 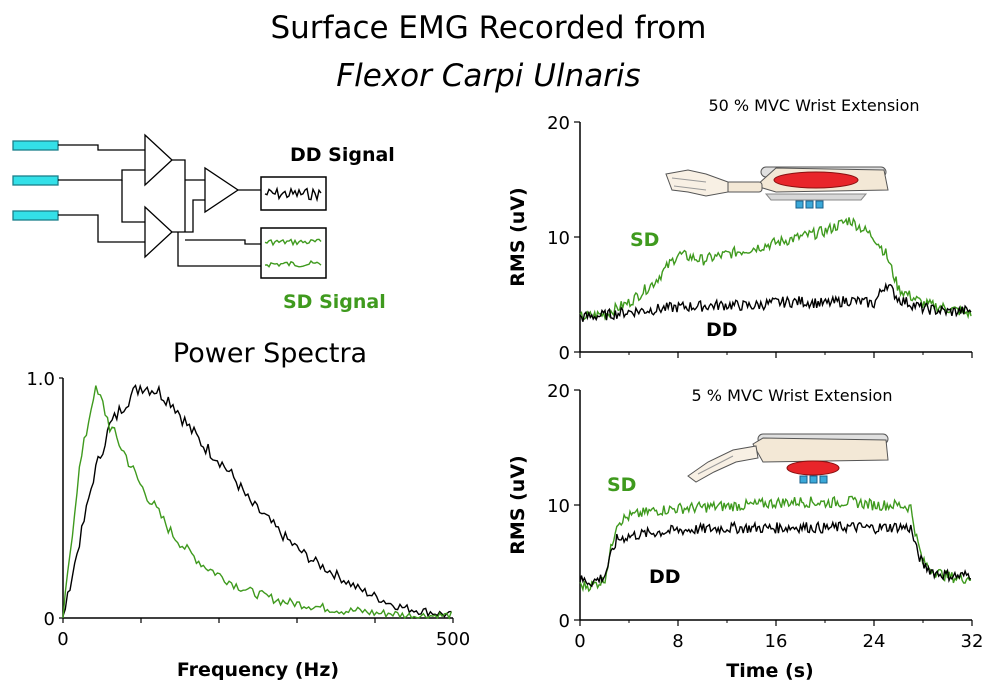 I want to click on chart-title: Power Spectra, so click(x=270, y=353).